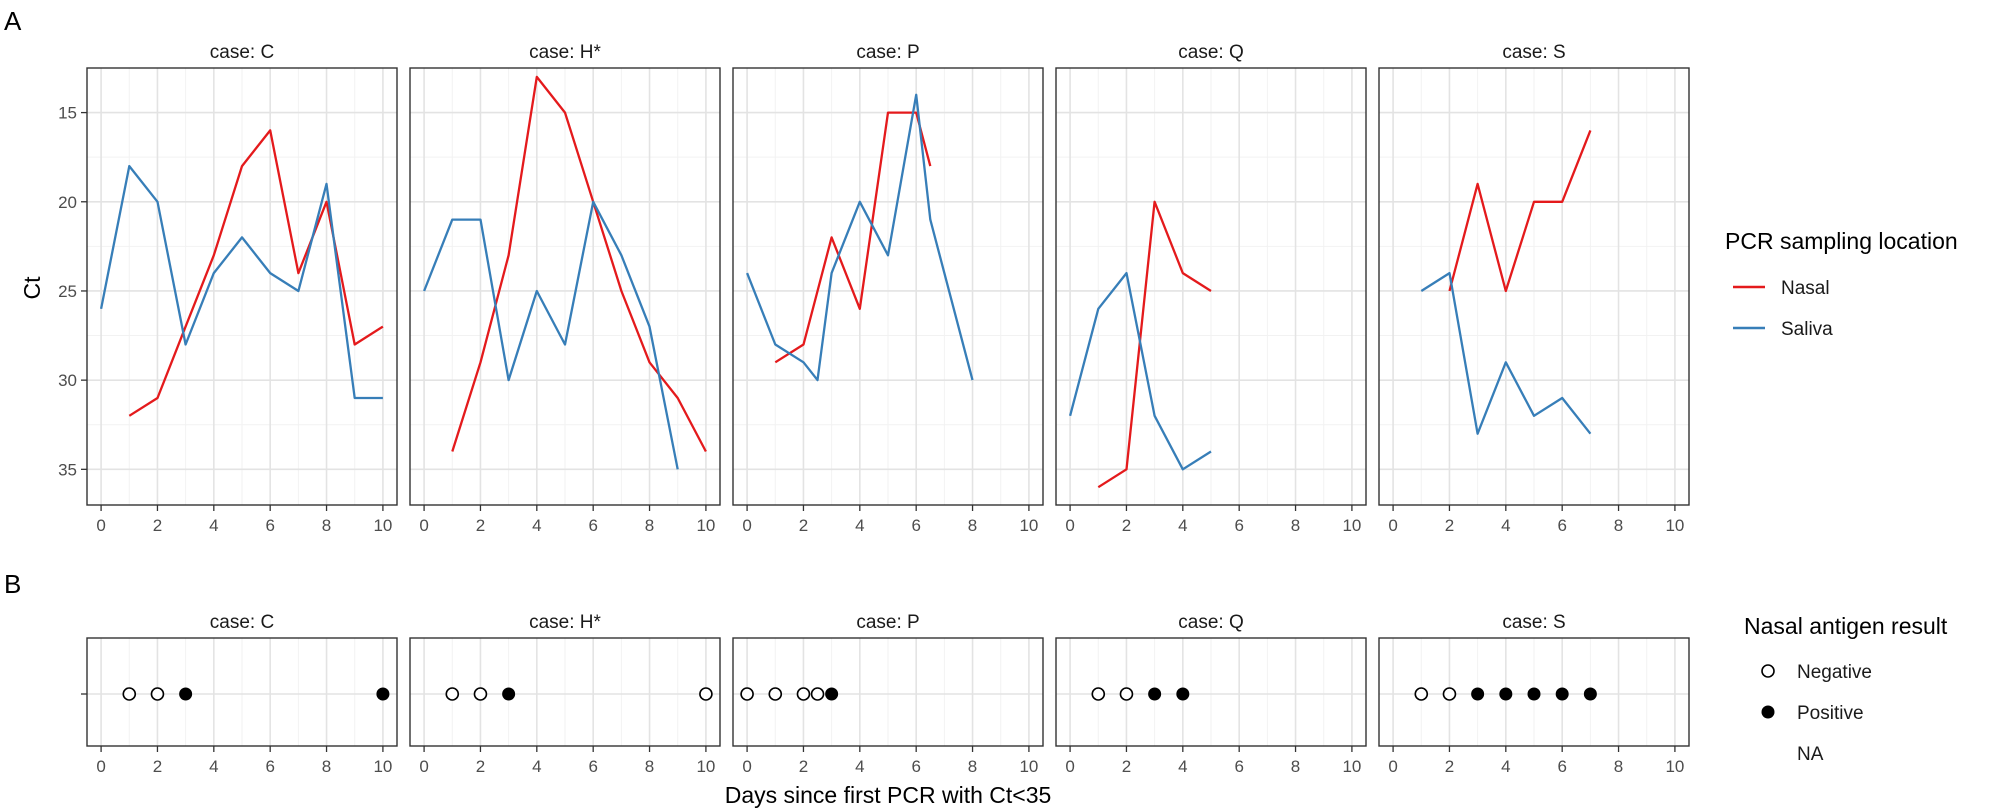  Describe the element at coordinates (1830, 713) in the screenshot. I see `legend-positive-label: Positive` at that location.